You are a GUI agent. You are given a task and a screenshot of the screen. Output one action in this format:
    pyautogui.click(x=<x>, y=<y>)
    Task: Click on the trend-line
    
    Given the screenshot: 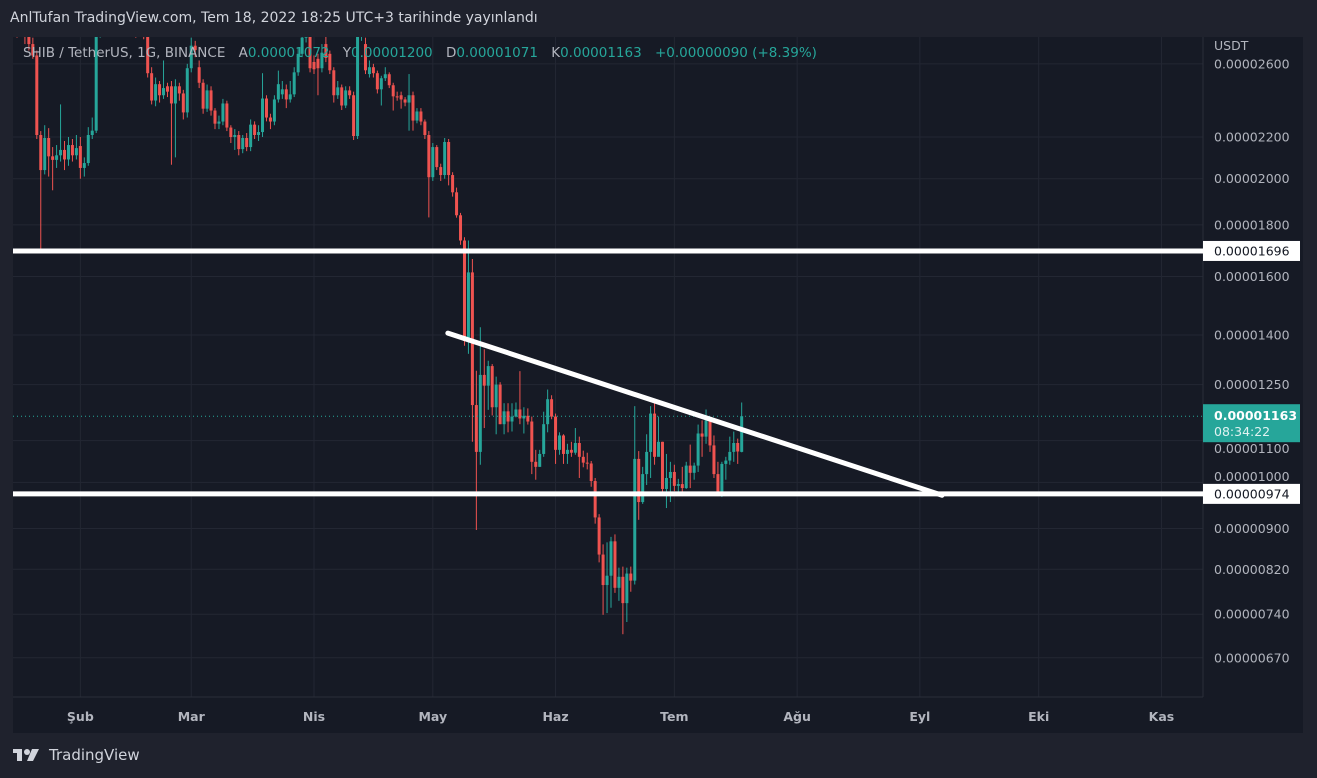 What is the action you would take?
    pyautogui.click(x=695, y=414)
    